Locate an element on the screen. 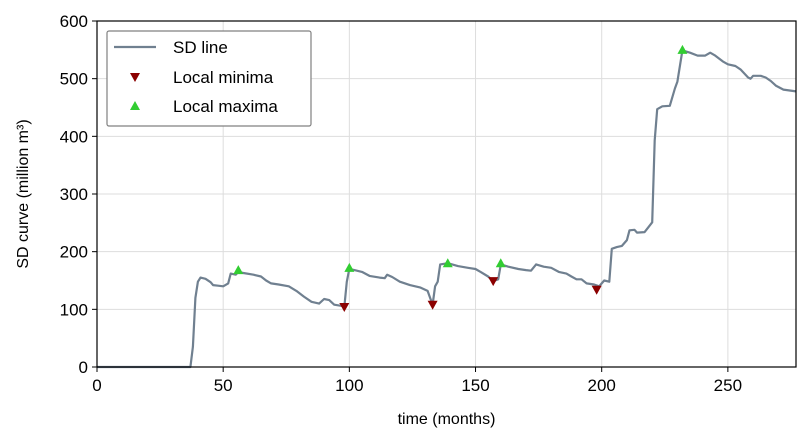 The image size is (809, 444). legend-box is located at coordinates (209, 78).